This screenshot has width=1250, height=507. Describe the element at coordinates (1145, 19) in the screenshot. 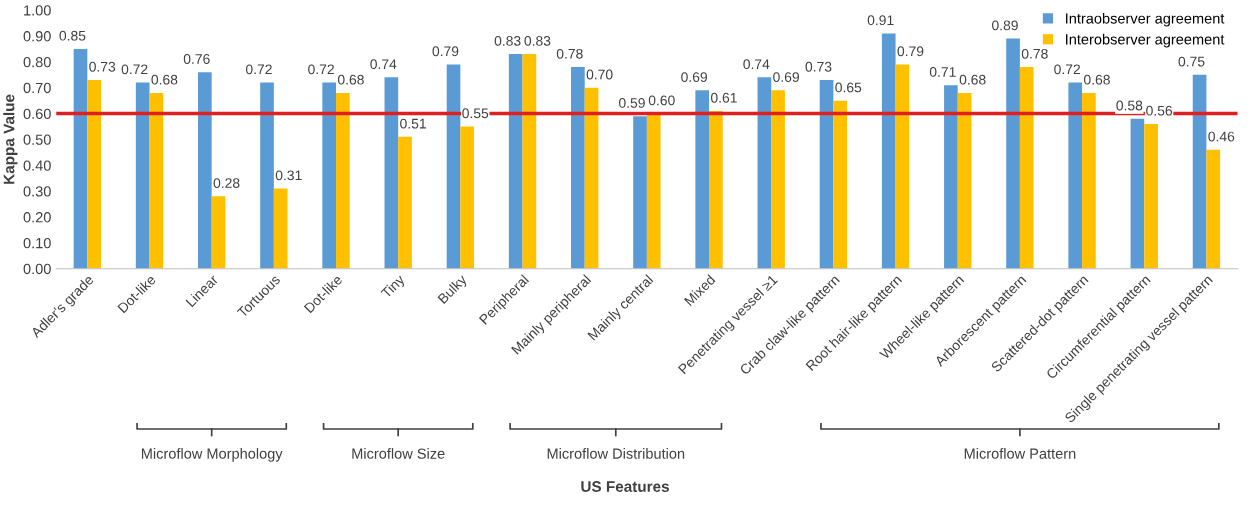

I see `legend-label: Intraobserver agreement` at that location.